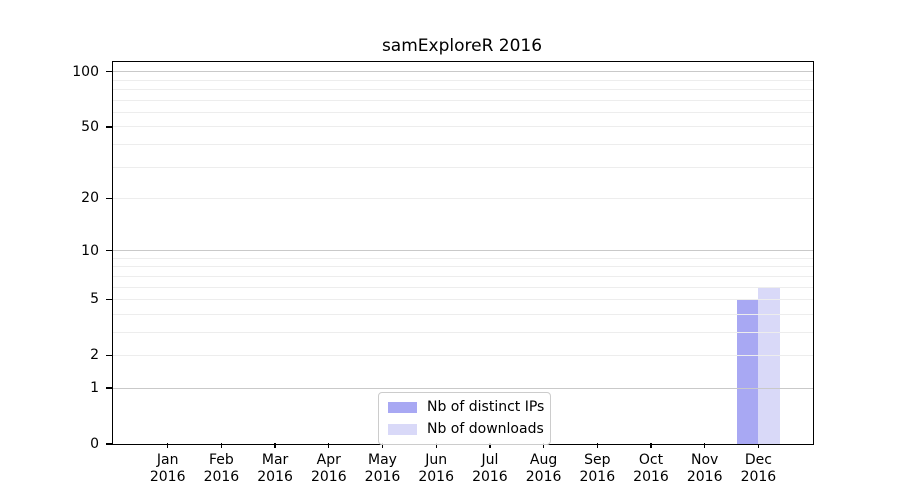 Image resolution: width=900 pixels, height=500 pixels. Describe the element at coordinates (462, 46) in the screenshot. I see `chart-title: samExploreR 2016` at that location.